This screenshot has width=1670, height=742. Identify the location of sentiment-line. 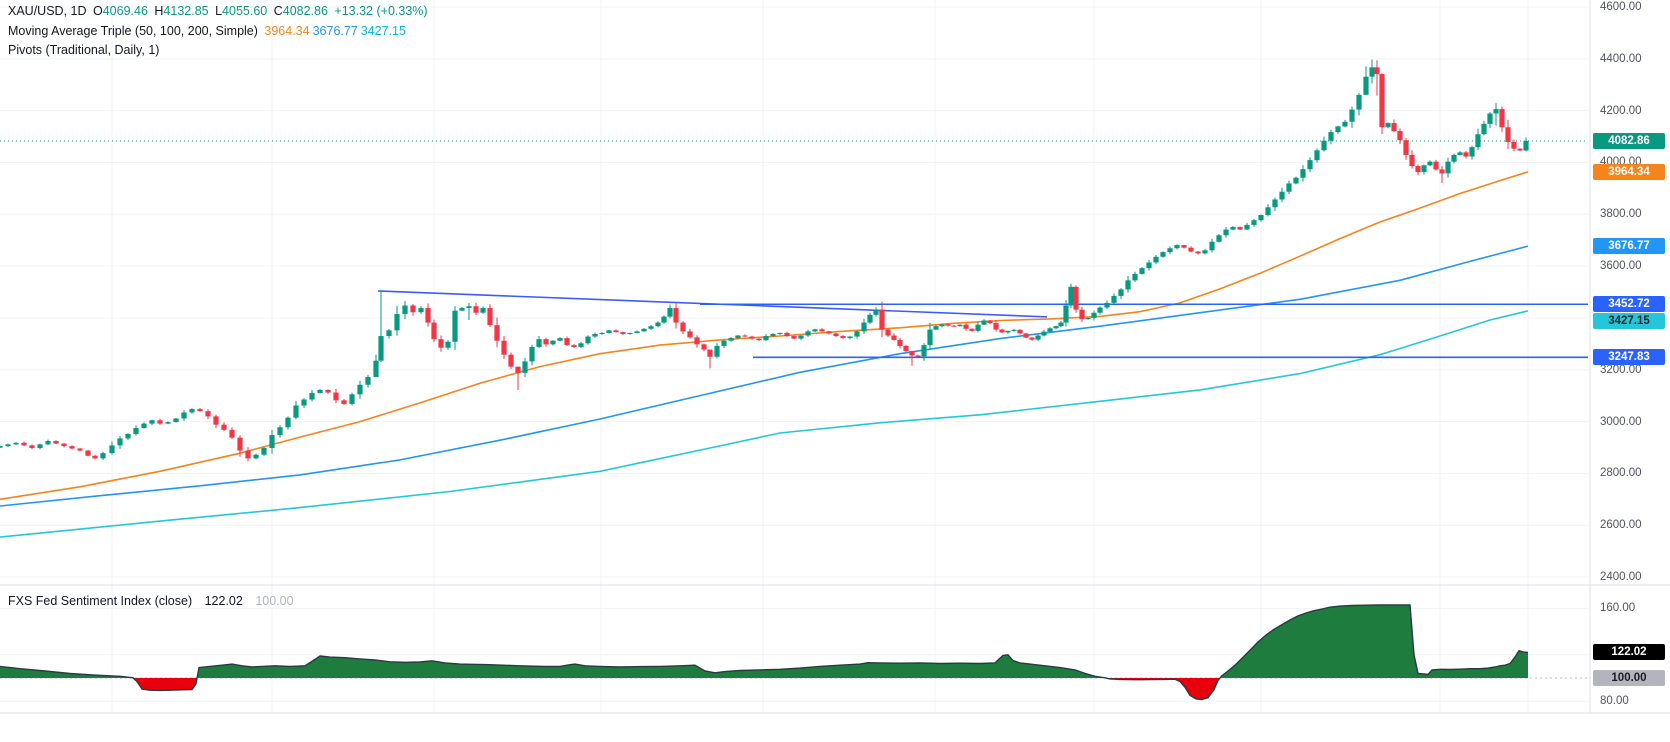
(764, 652).